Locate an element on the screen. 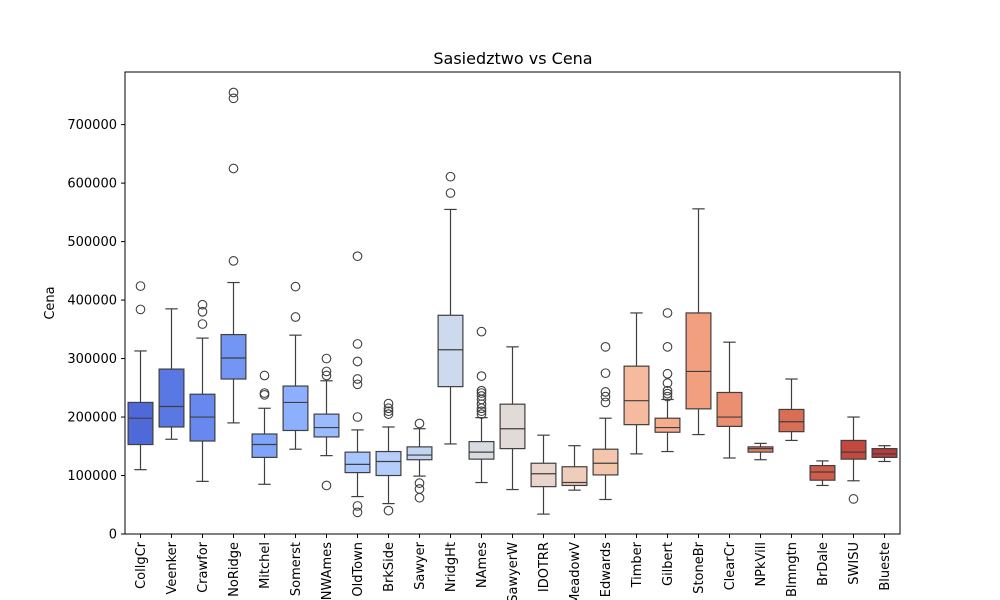 The height and width of the screenshot is (600, 1000). y-tick-label: 300000 is located at coordinates (92, 359).